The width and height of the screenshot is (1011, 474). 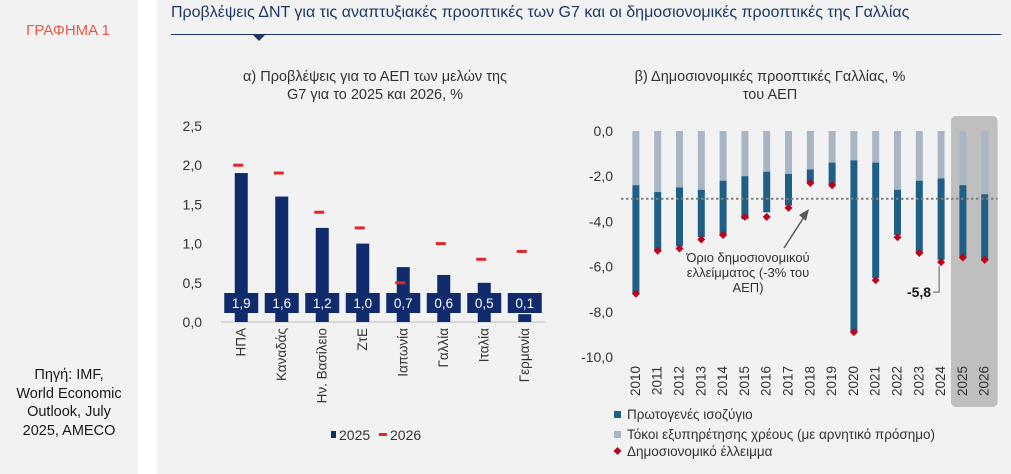 I want to click on x-category-label: Ιταλία, so click(x=483, y=345).